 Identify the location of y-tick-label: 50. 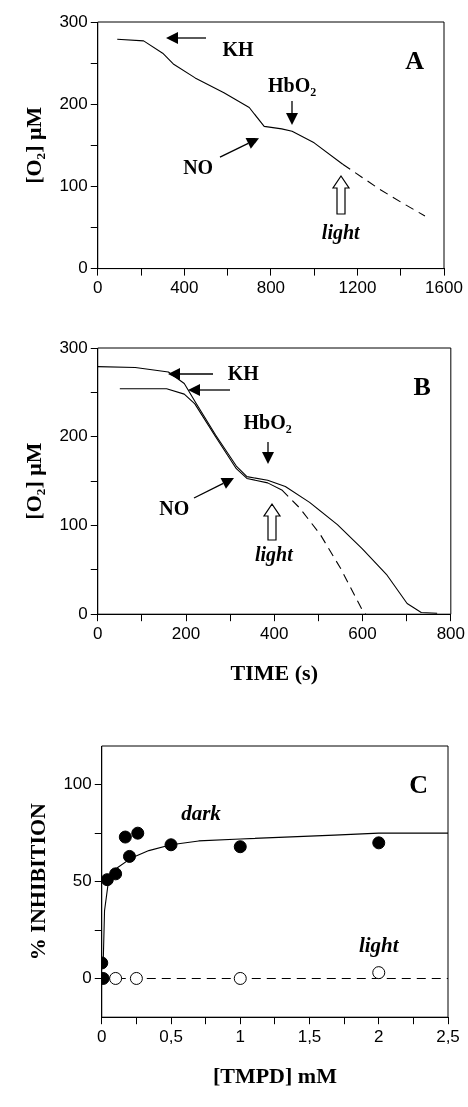
(82, 881).